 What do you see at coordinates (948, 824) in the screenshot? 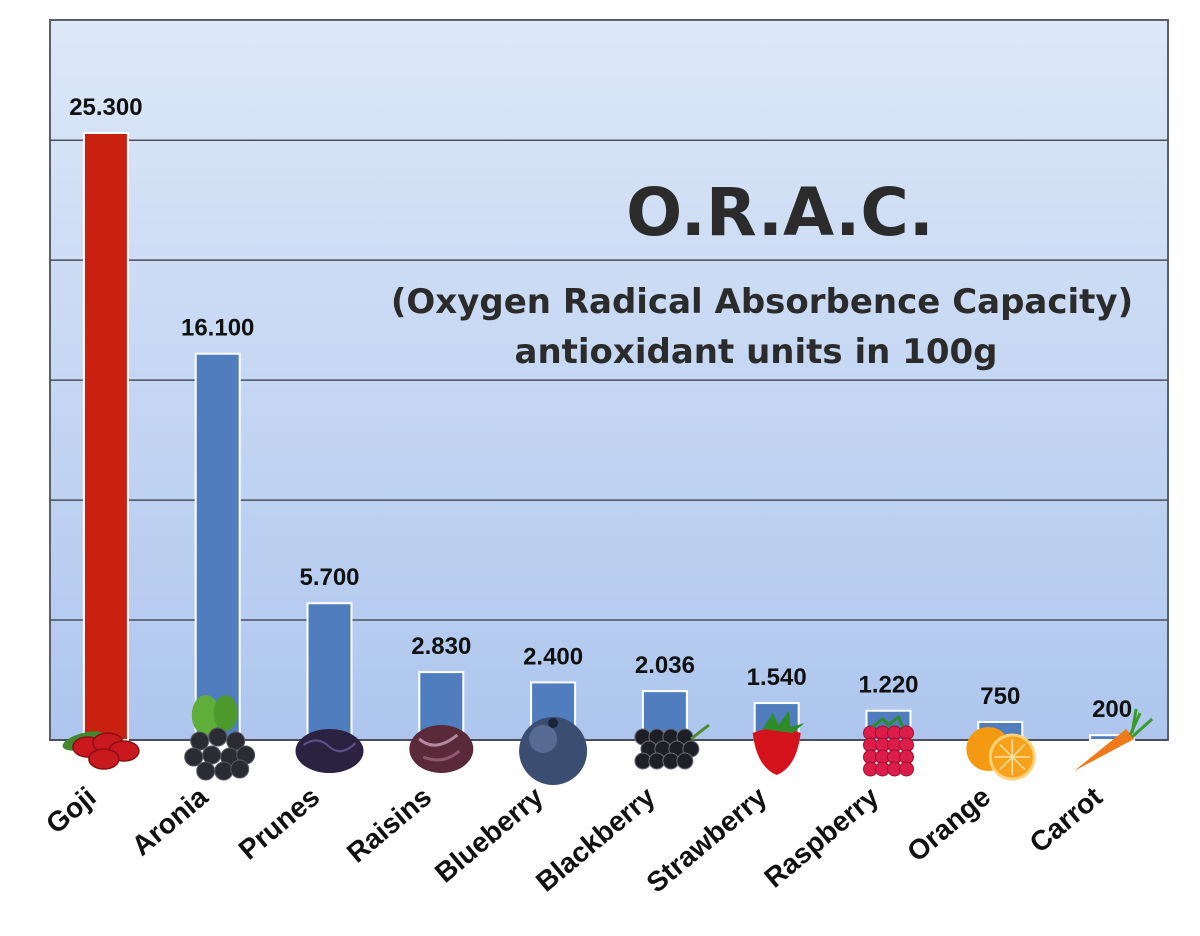
I see `category-label-orange: Orange` at bounding box center [948, 824].